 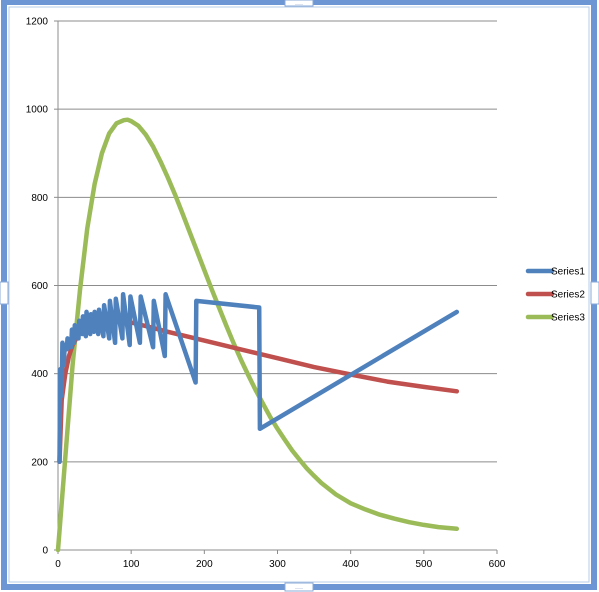 I want to click on resize-handle-bottom: ····, so click(x=299, y=587).